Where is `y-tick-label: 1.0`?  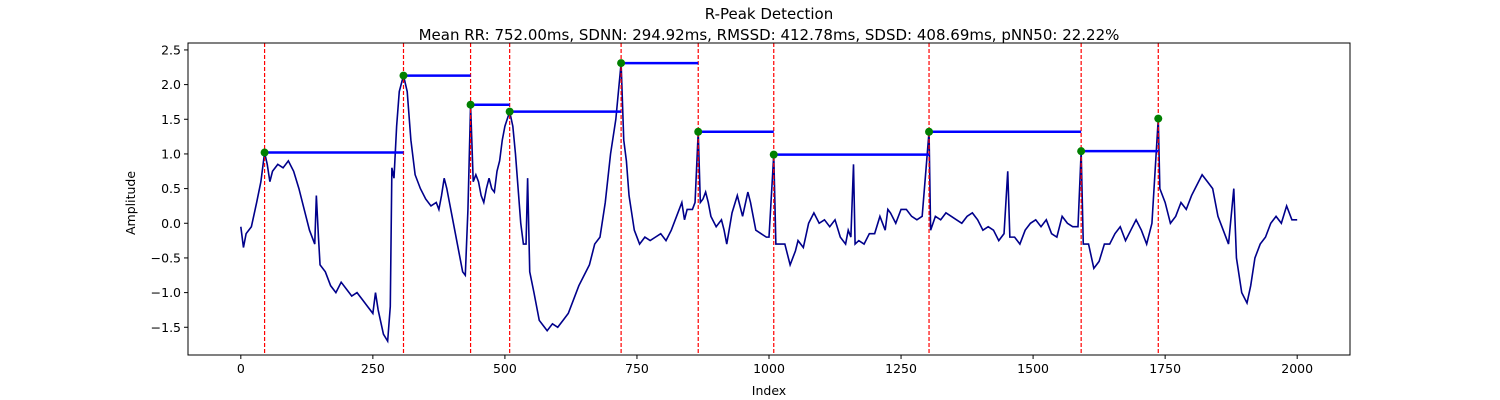 y-tick-label: 1.0 is located at coordinates (171, 153).